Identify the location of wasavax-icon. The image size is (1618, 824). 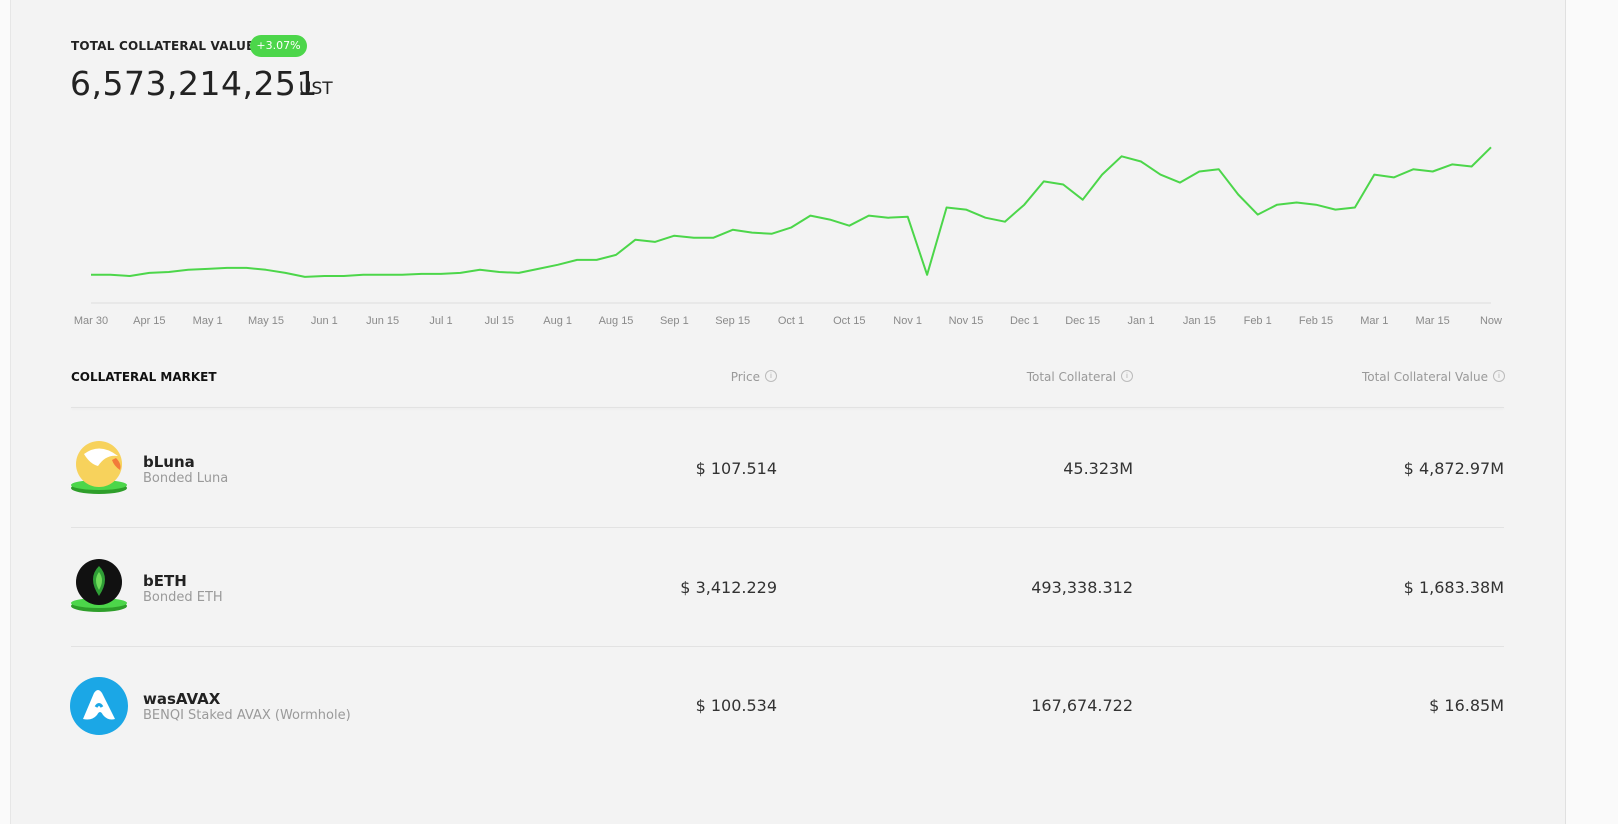
(99, 706).